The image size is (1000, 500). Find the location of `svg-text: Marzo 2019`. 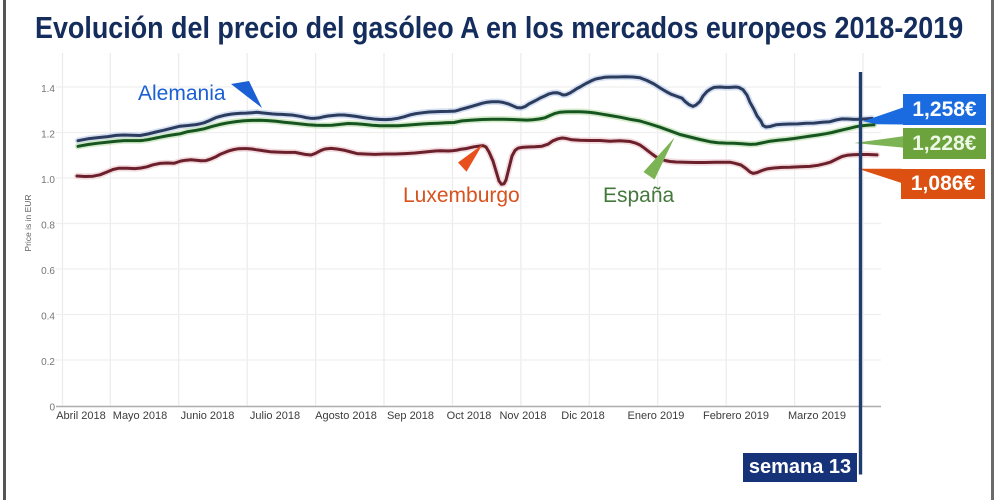

svg-text: Marzo 2019 is located at coordinates (817, 416).